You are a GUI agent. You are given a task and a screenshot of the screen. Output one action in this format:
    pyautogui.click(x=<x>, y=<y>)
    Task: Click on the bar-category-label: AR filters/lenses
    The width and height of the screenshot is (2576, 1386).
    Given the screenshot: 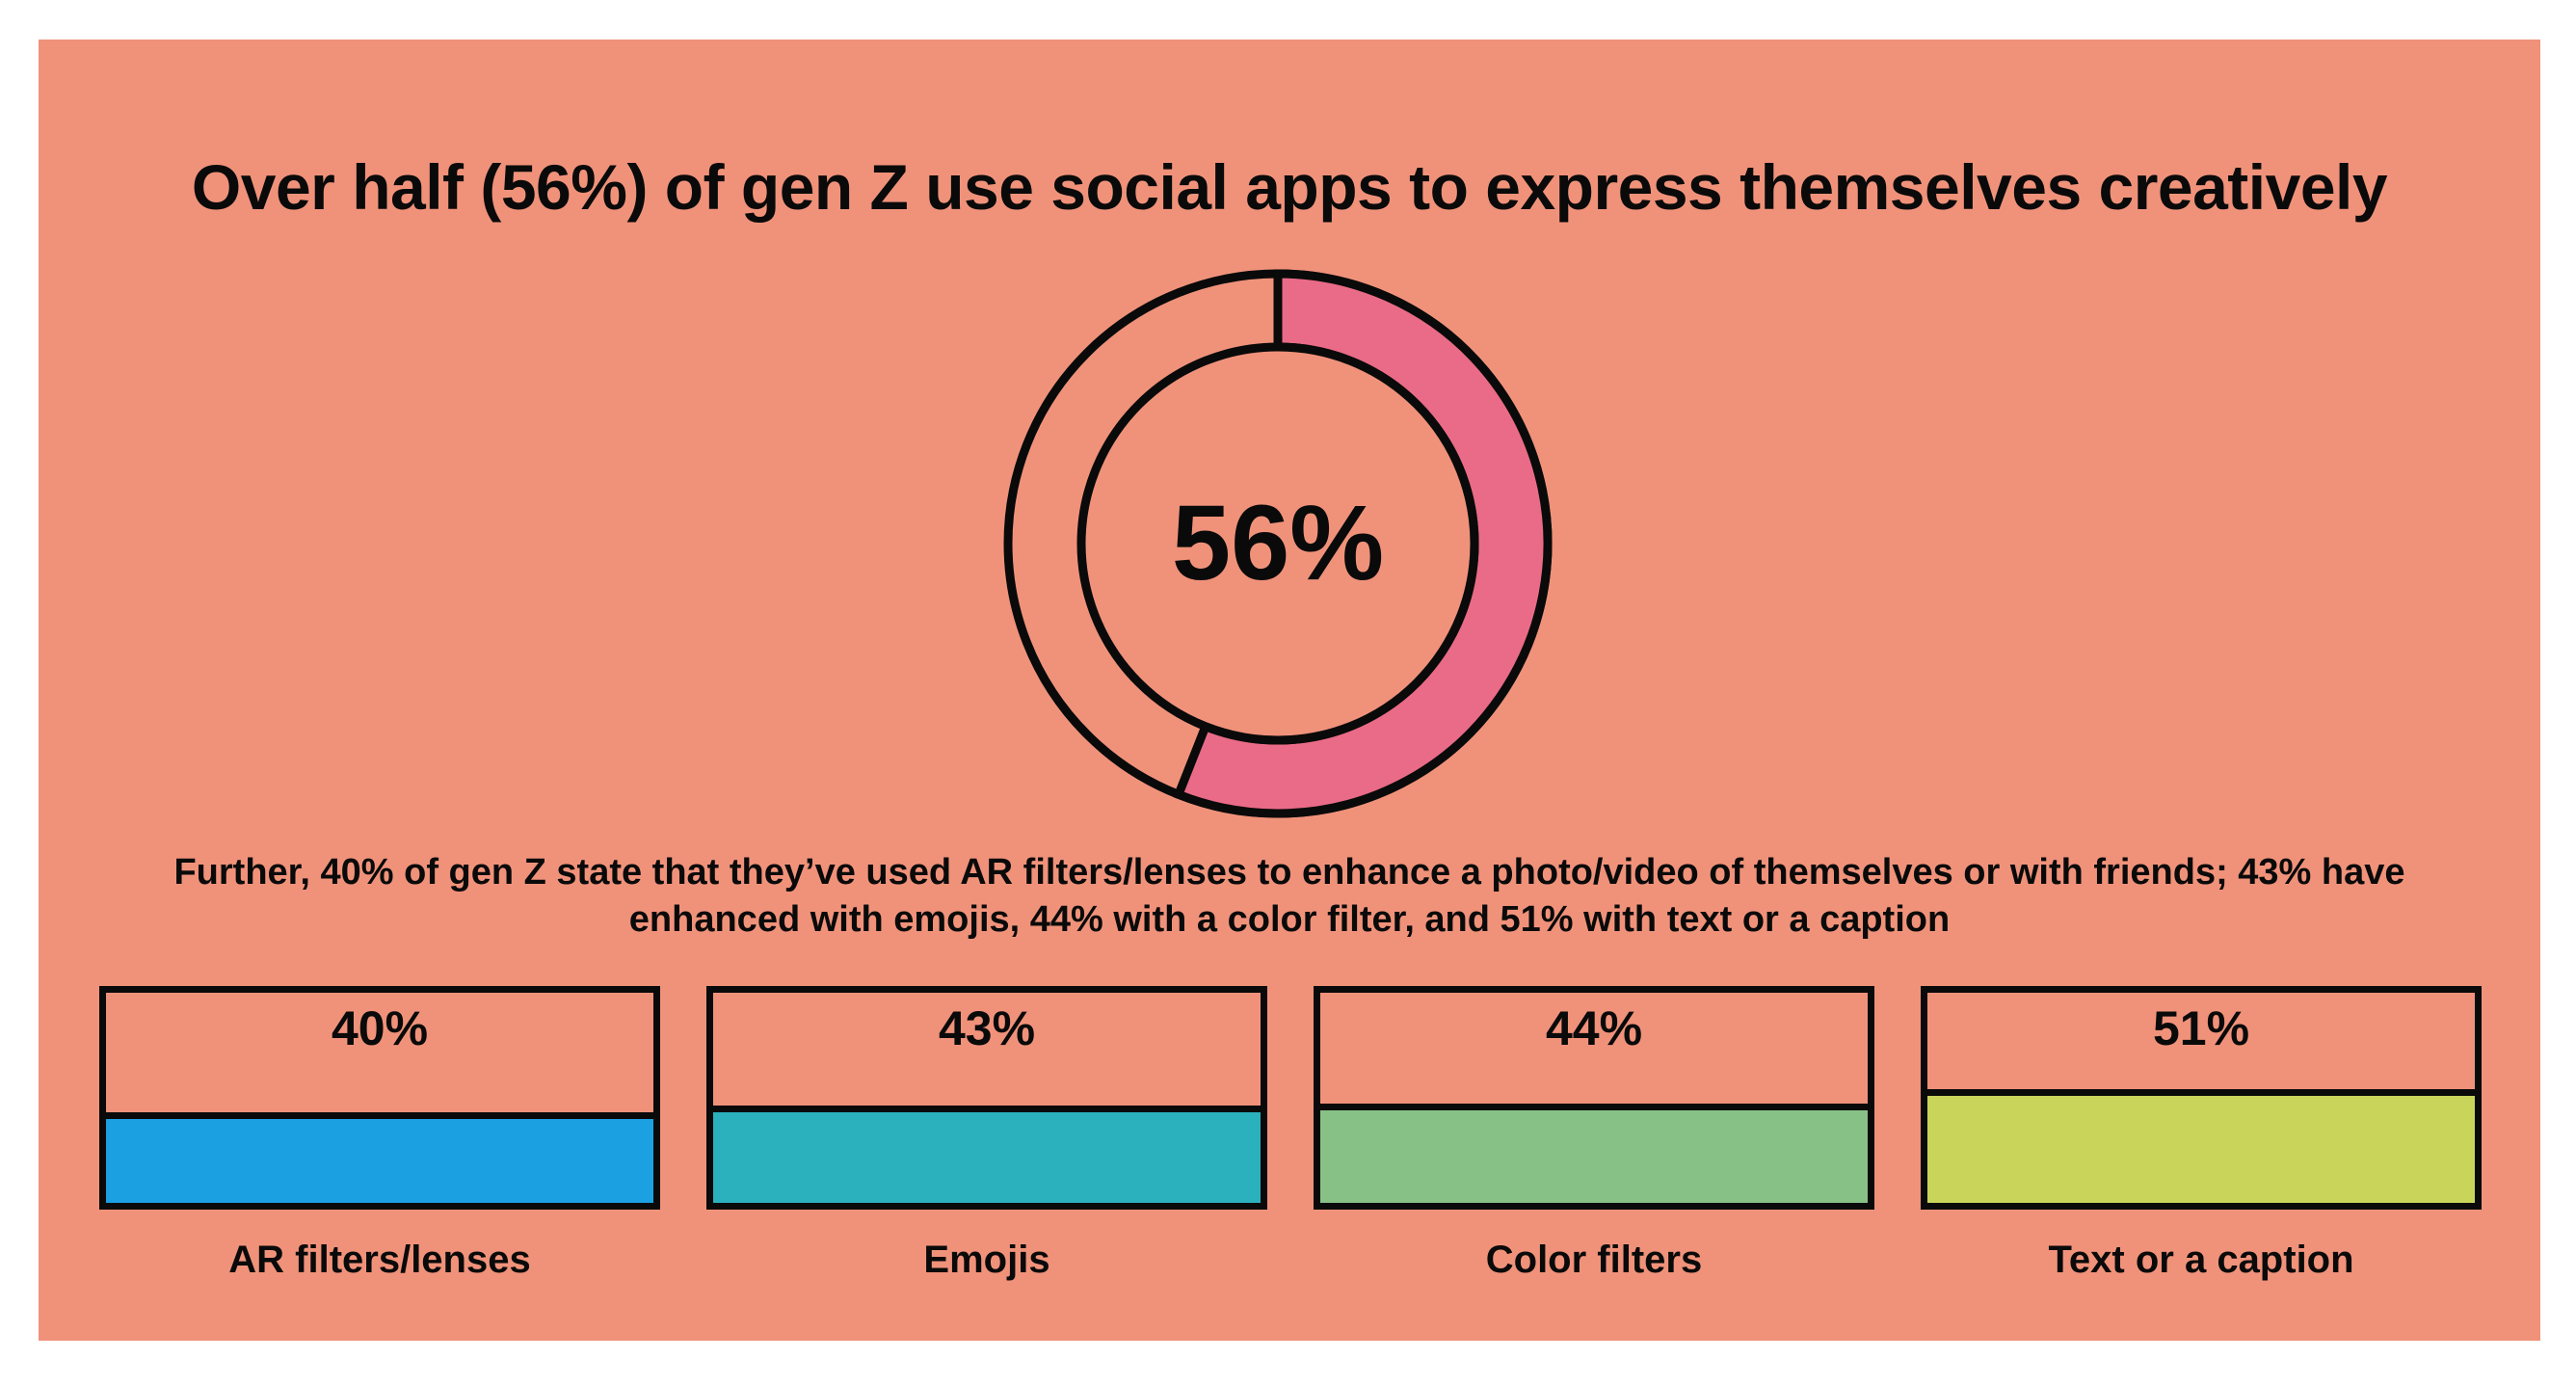 What is the action you would take?
    pyautogui.click(x=379, y=1260)
    